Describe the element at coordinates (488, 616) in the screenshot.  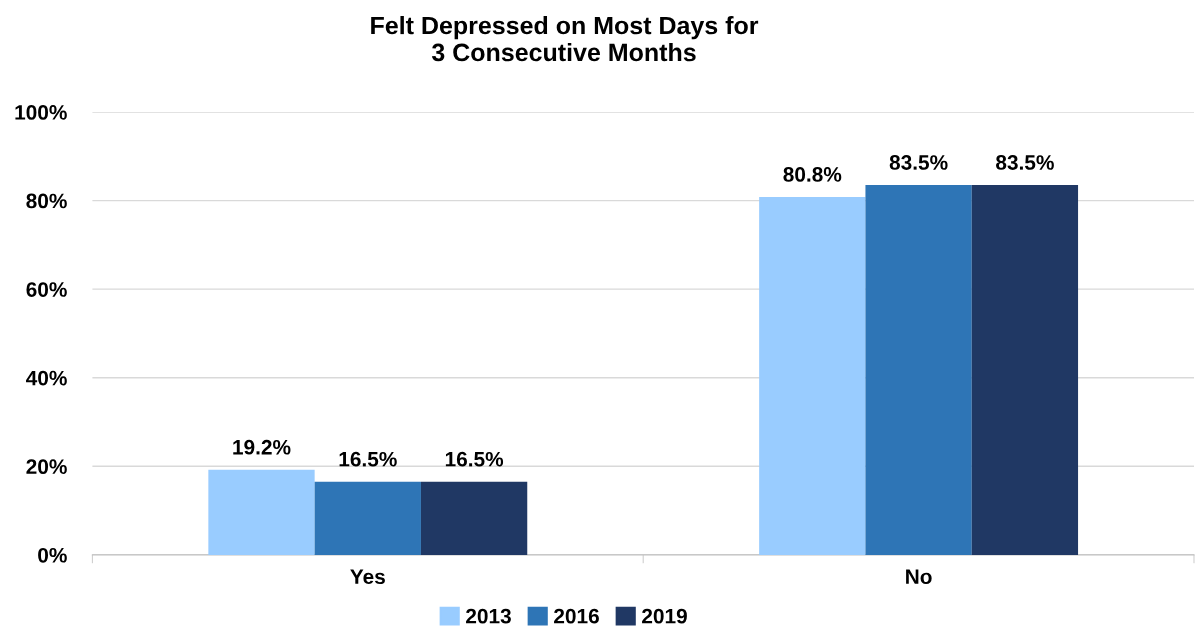
I see `legend-label: 2013` at that location.